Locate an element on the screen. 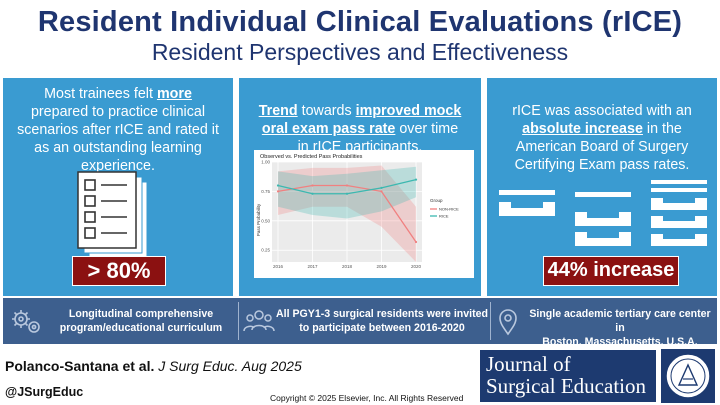 The height and width of the screenshot is (405, 720). chart-xtick-label: 2018 is located at coordinates (347, 266).